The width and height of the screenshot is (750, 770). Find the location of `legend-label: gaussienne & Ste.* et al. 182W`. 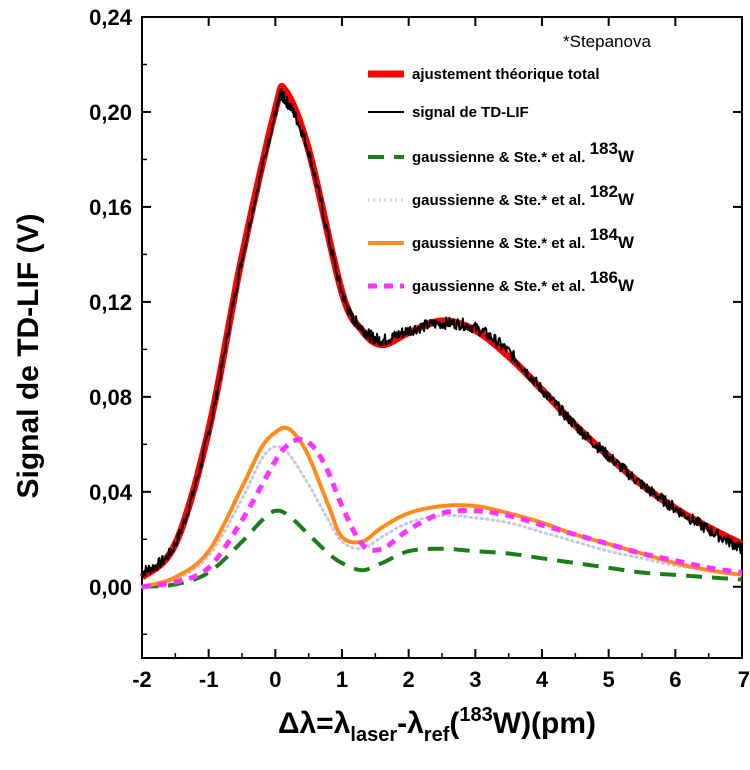

legend-label: gaussienne & Ste.* et al. 182W is located at coordinates (523, 195).